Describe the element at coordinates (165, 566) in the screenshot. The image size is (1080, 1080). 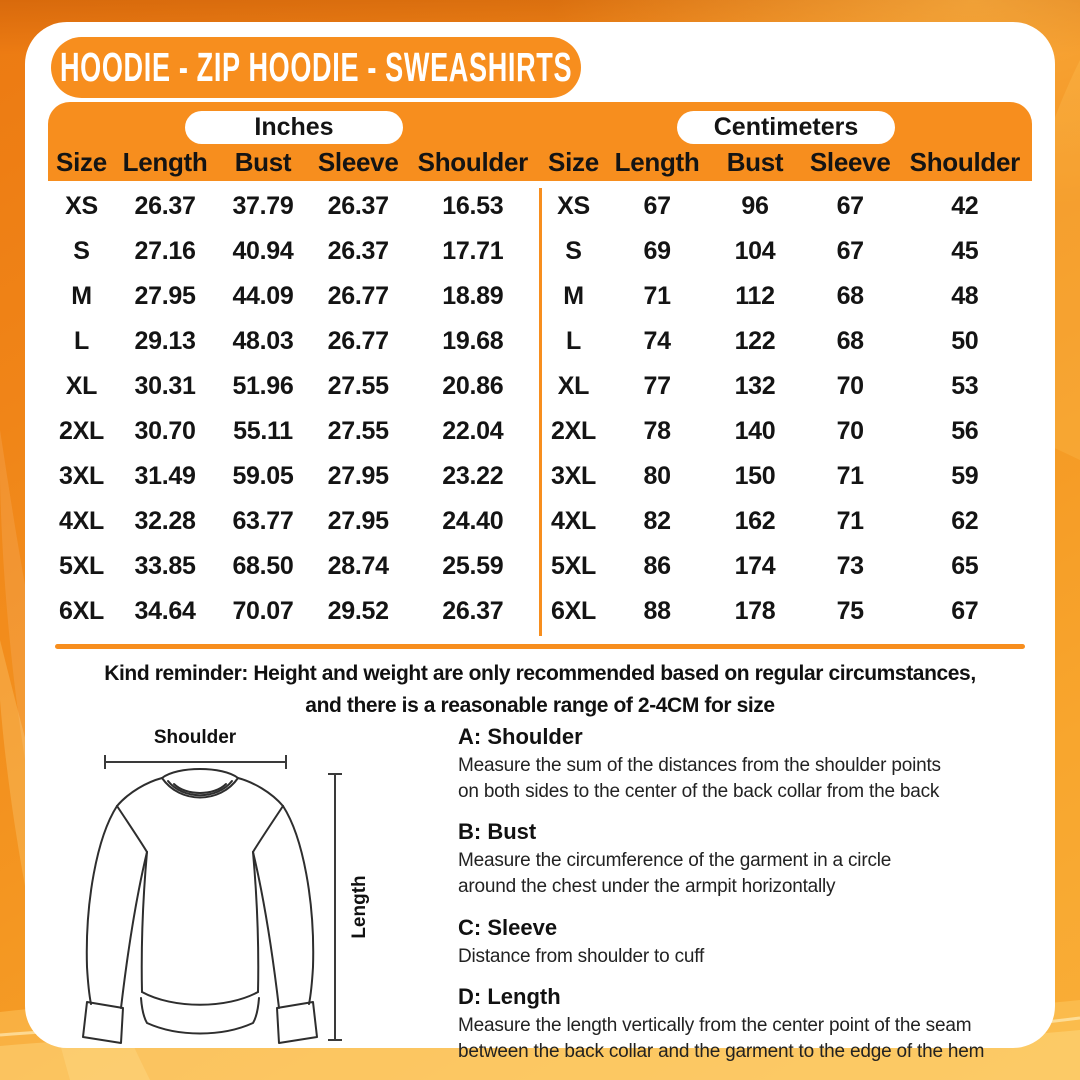
I see `measurement-value: 33.85` at that location.